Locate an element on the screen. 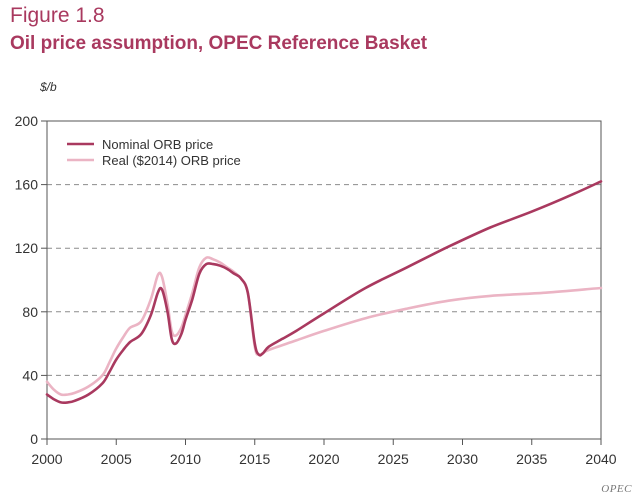 The height and width of the screenshot is (501, 640). x-tick-label: 2000 is located at coordinates (46, 459).